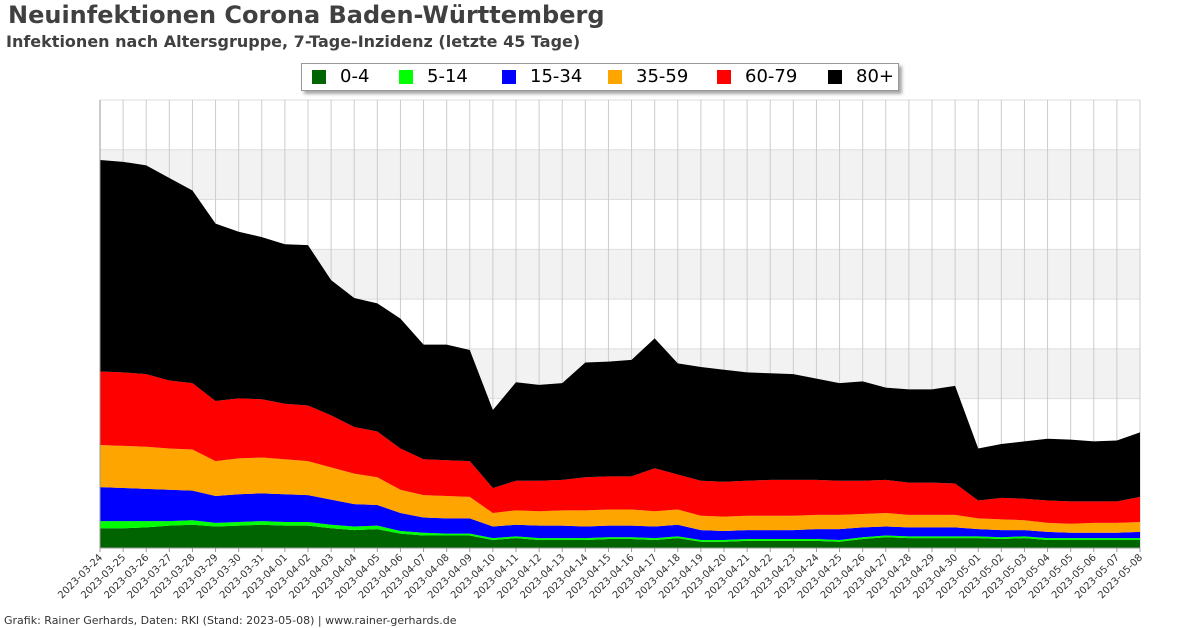 The height and width of the screenshot is (628, 1200). Describe the element at coordinates (662, 76) in the screenshot. I see `legend-label: 35-59` at that location.